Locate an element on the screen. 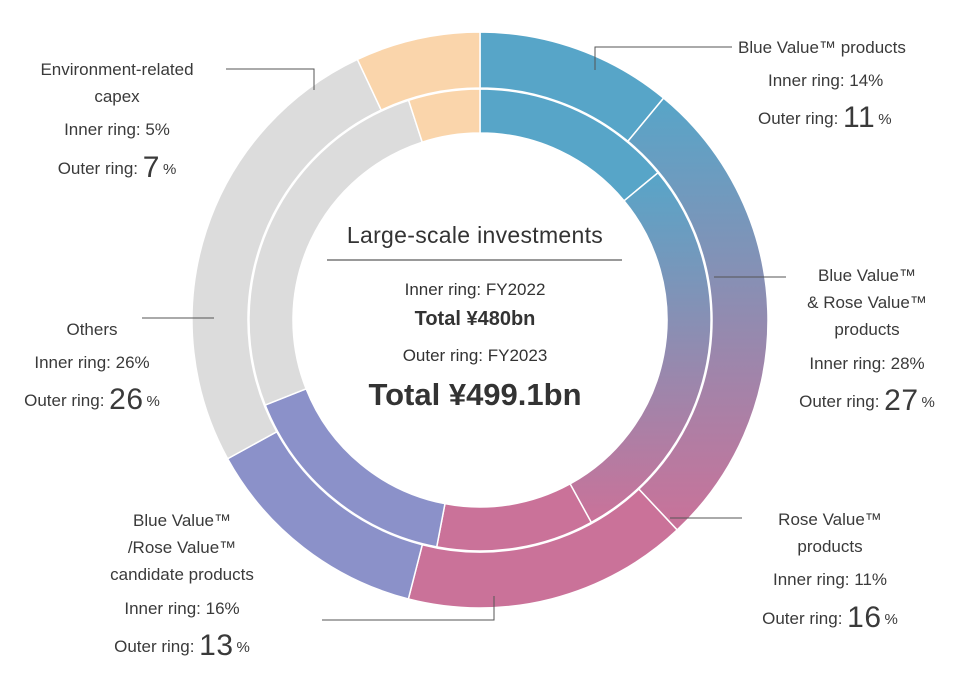 This screenshot has width=960, height=700. label-bluerose-name-1: Blue Value™ is located at coordinates (867, 275).